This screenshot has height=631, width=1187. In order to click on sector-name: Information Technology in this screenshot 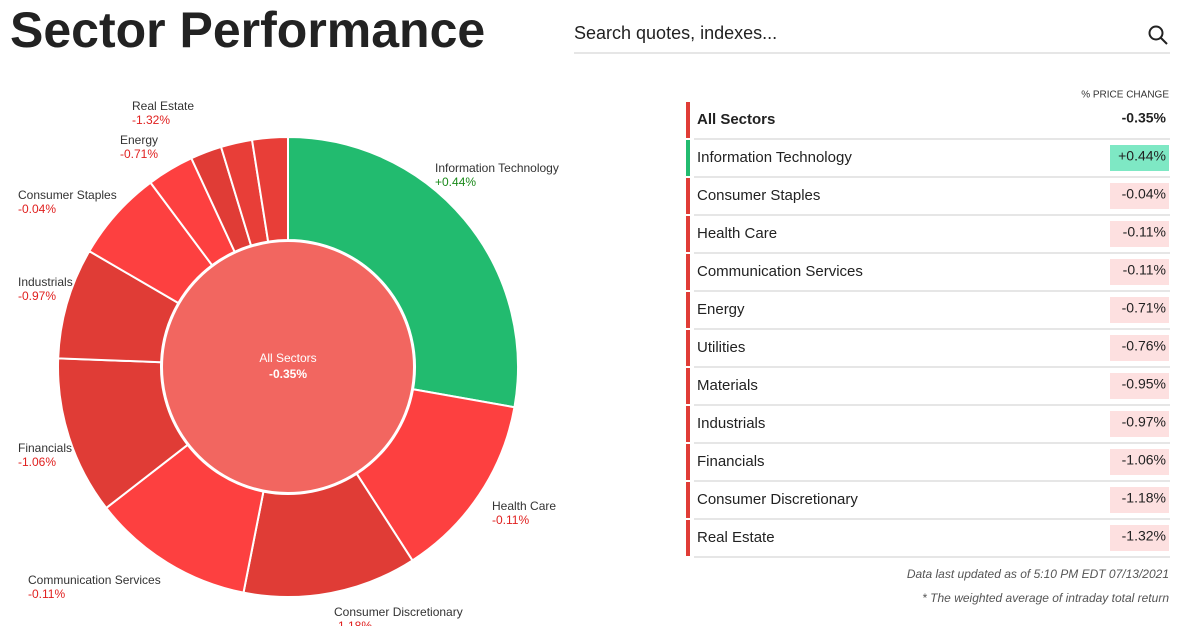, I will do `click(774, 157)`.